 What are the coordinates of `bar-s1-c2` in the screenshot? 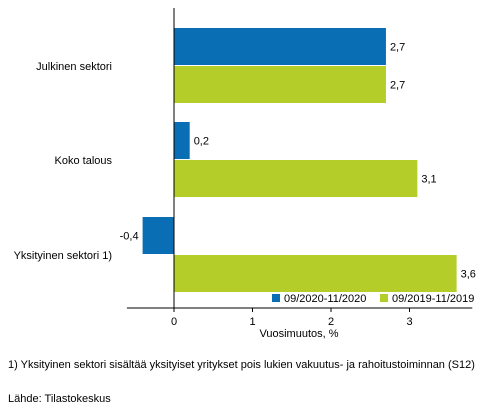 It's located at (315, 273).